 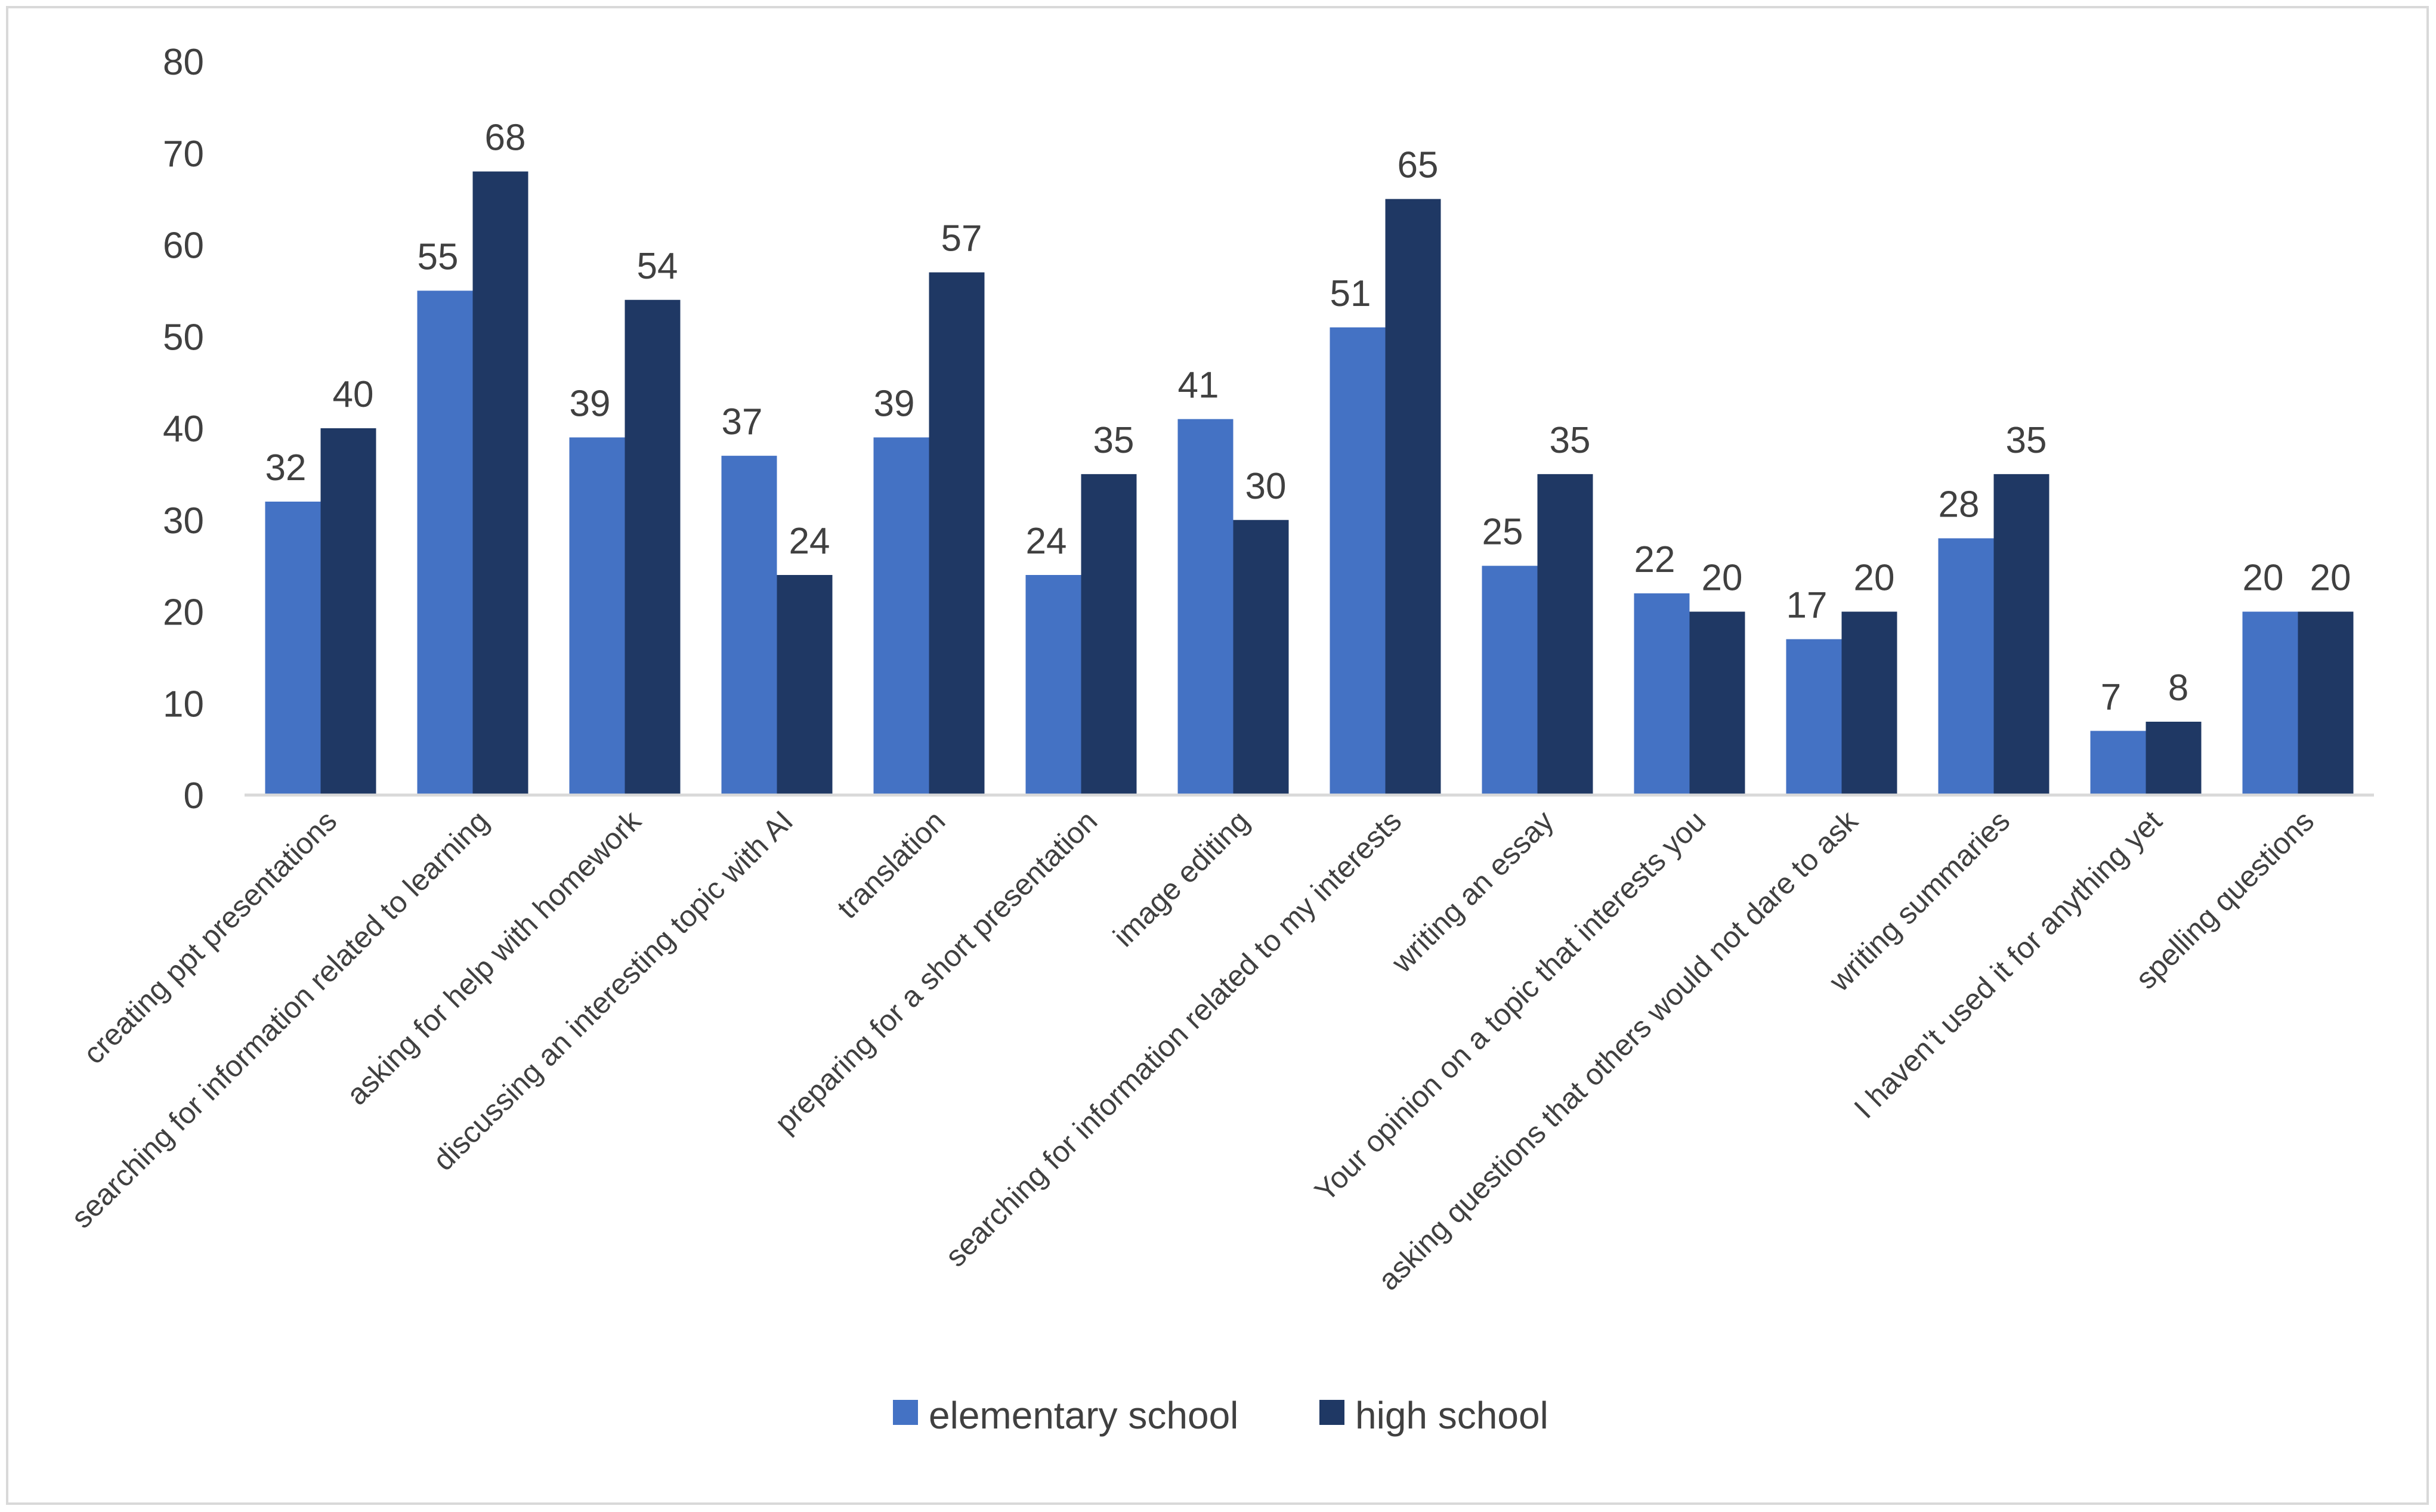 I want to click on data-label: 25, so click(x=1503, y=532).